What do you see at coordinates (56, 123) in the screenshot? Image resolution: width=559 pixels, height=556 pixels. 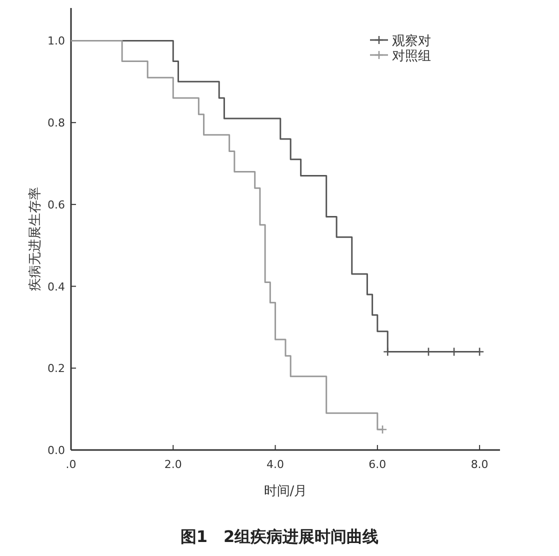 I see `y-tick-label: 0.8` at bounding box center [56, 123].